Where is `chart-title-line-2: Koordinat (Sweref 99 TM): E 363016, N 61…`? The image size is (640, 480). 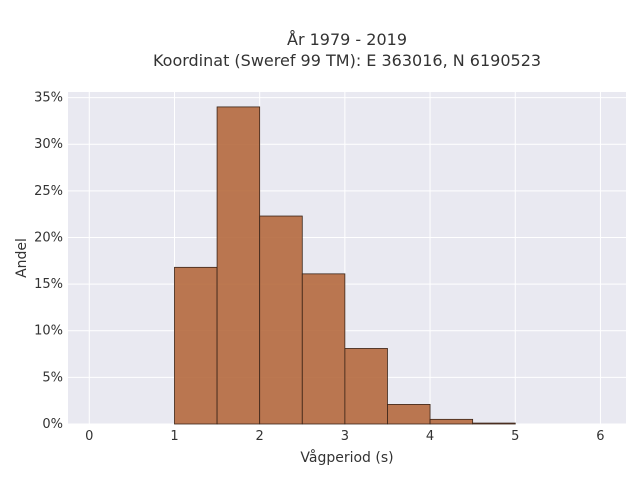
chart-title-line-2: Koordinat (Sweref 99 TM): E 363016, N 61… is located at coordinates (347, 60).